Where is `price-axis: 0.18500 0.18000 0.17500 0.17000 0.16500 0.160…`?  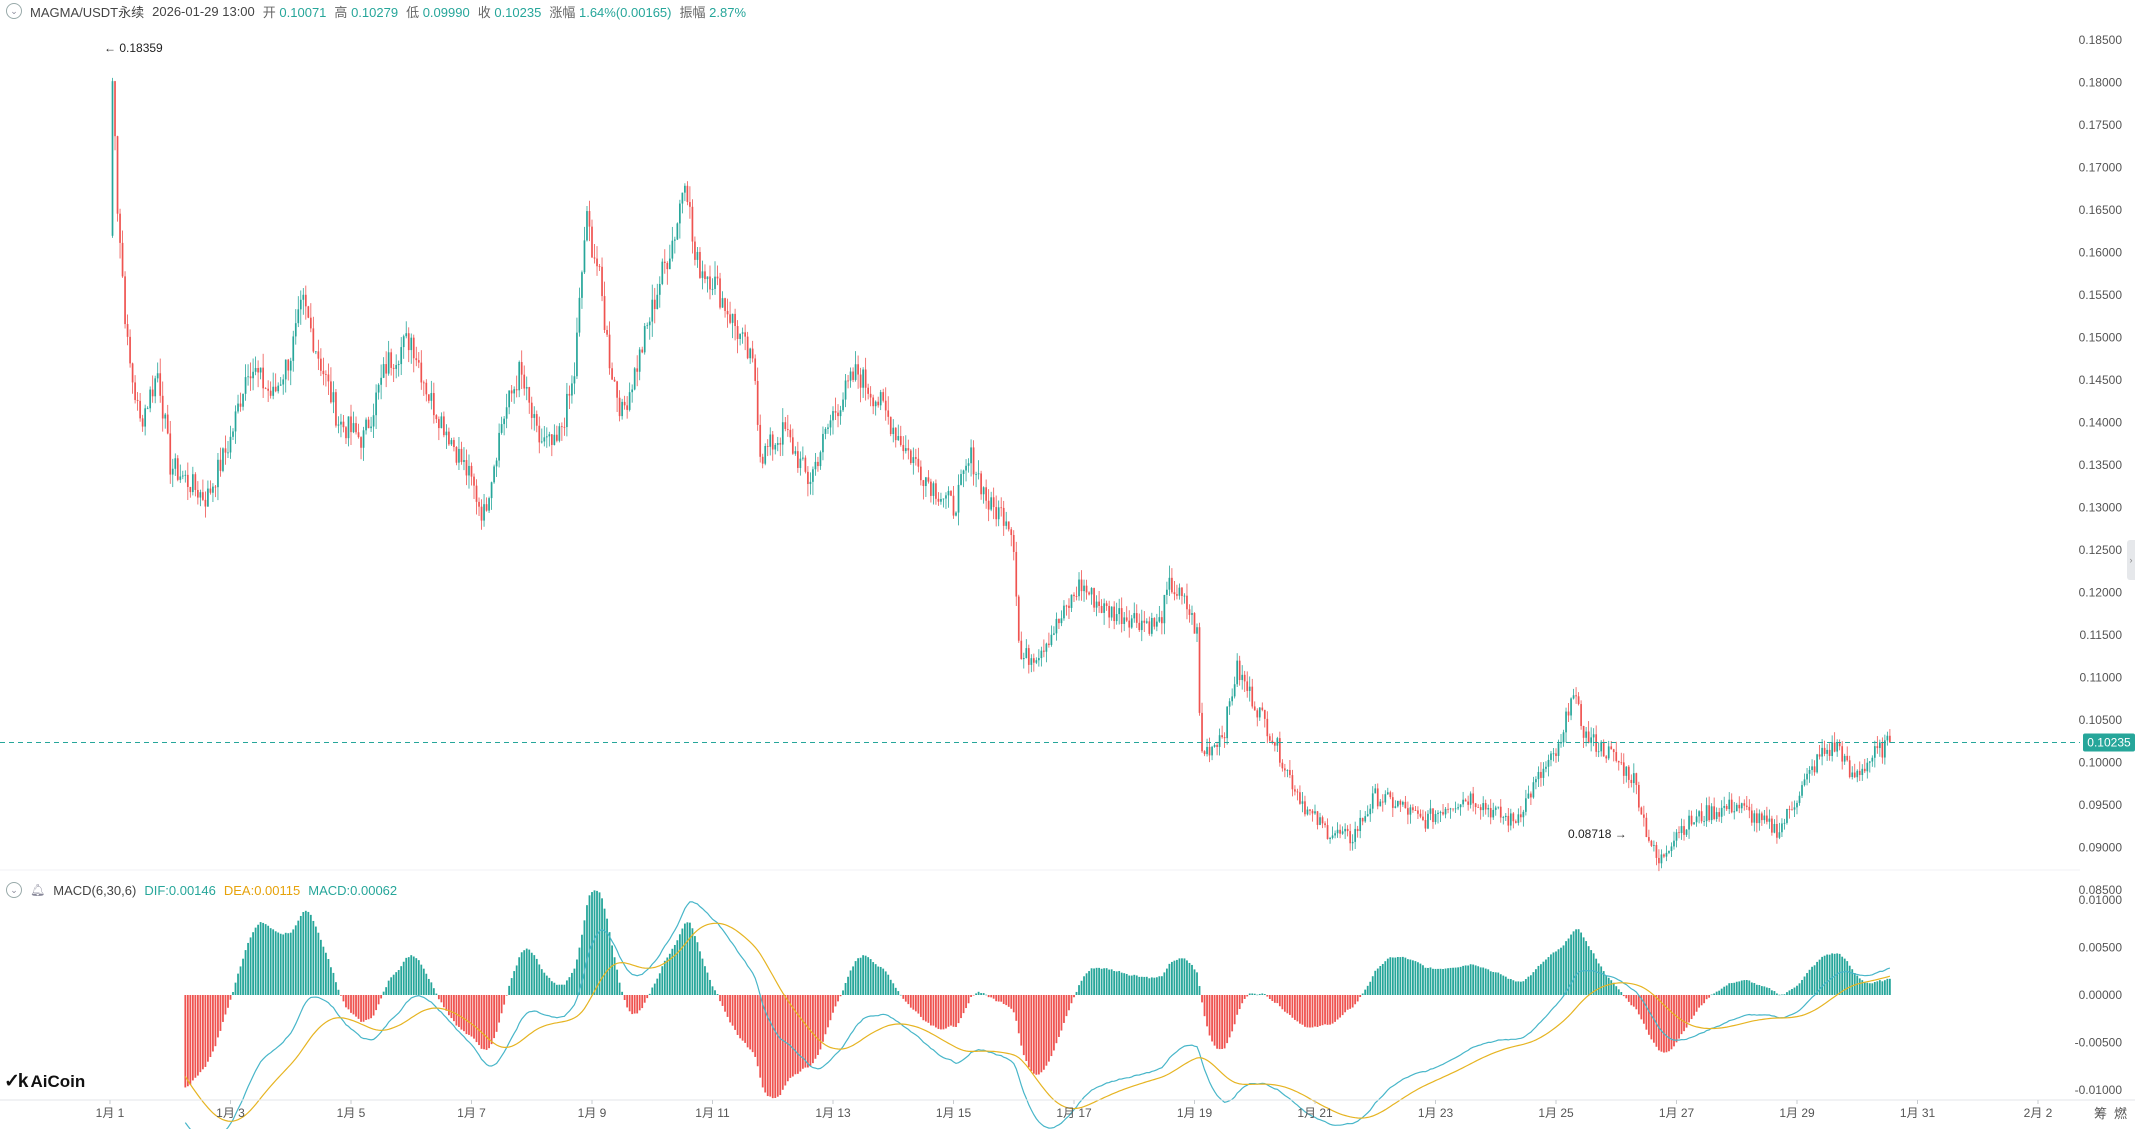
price-axis: 0.18500 0.18000 0.17500 0.17000 0.16500 0.160… is located at coordinates (2101, 465).